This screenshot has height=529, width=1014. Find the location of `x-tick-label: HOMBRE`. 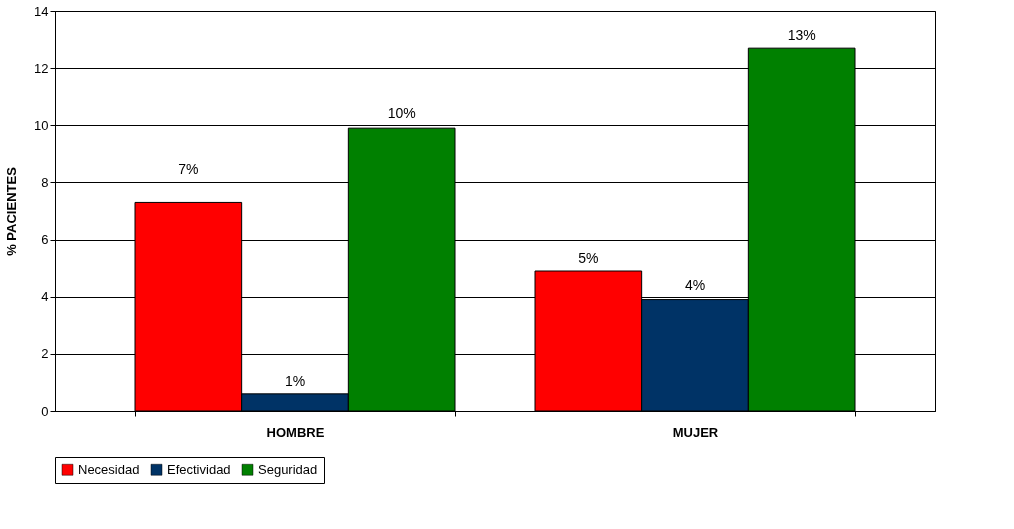

x-tick-label: HOMBRE is located at coordinates (295, 432).